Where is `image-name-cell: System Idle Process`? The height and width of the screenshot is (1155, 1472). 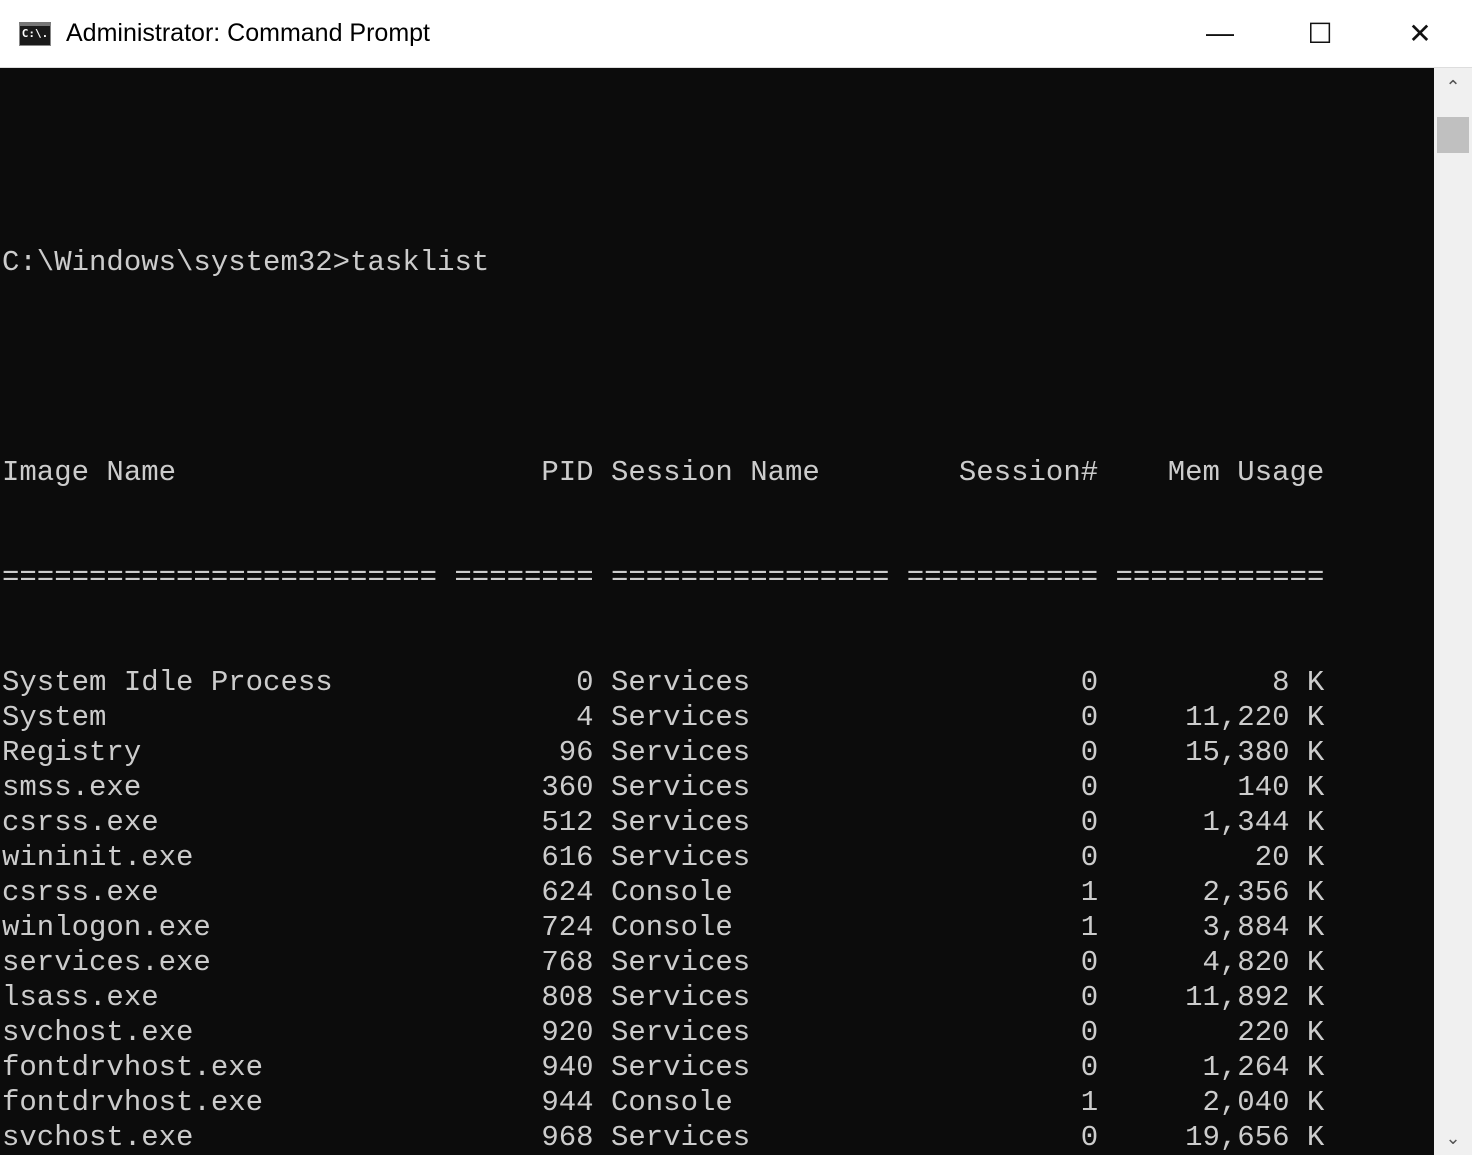 image-name-cell: System Idle Process is located at coordinates (167, 682).